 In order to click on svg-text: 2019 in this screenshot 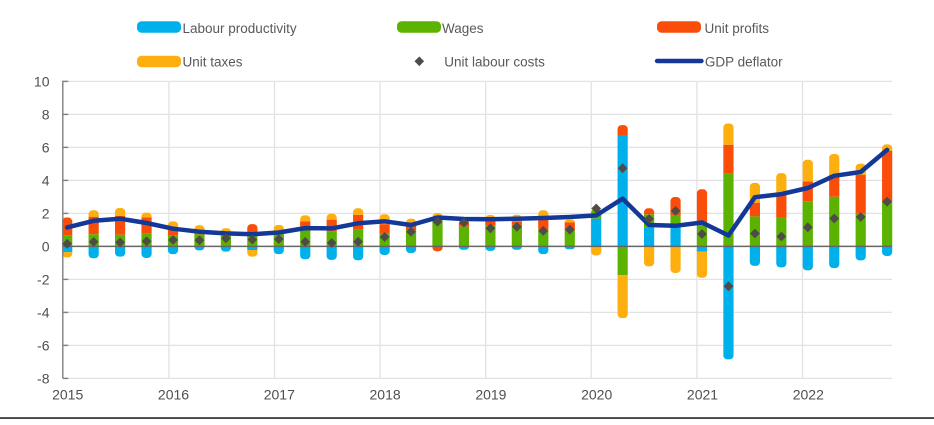, I will do `click(490, 395)`.